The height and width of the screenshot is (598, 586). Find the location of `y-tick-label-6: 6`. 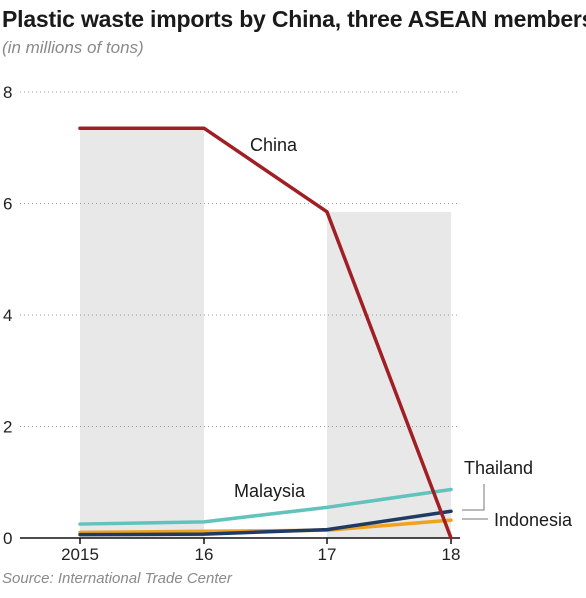

y-tick-label-6: 6 is located at coordinates (7, 204).